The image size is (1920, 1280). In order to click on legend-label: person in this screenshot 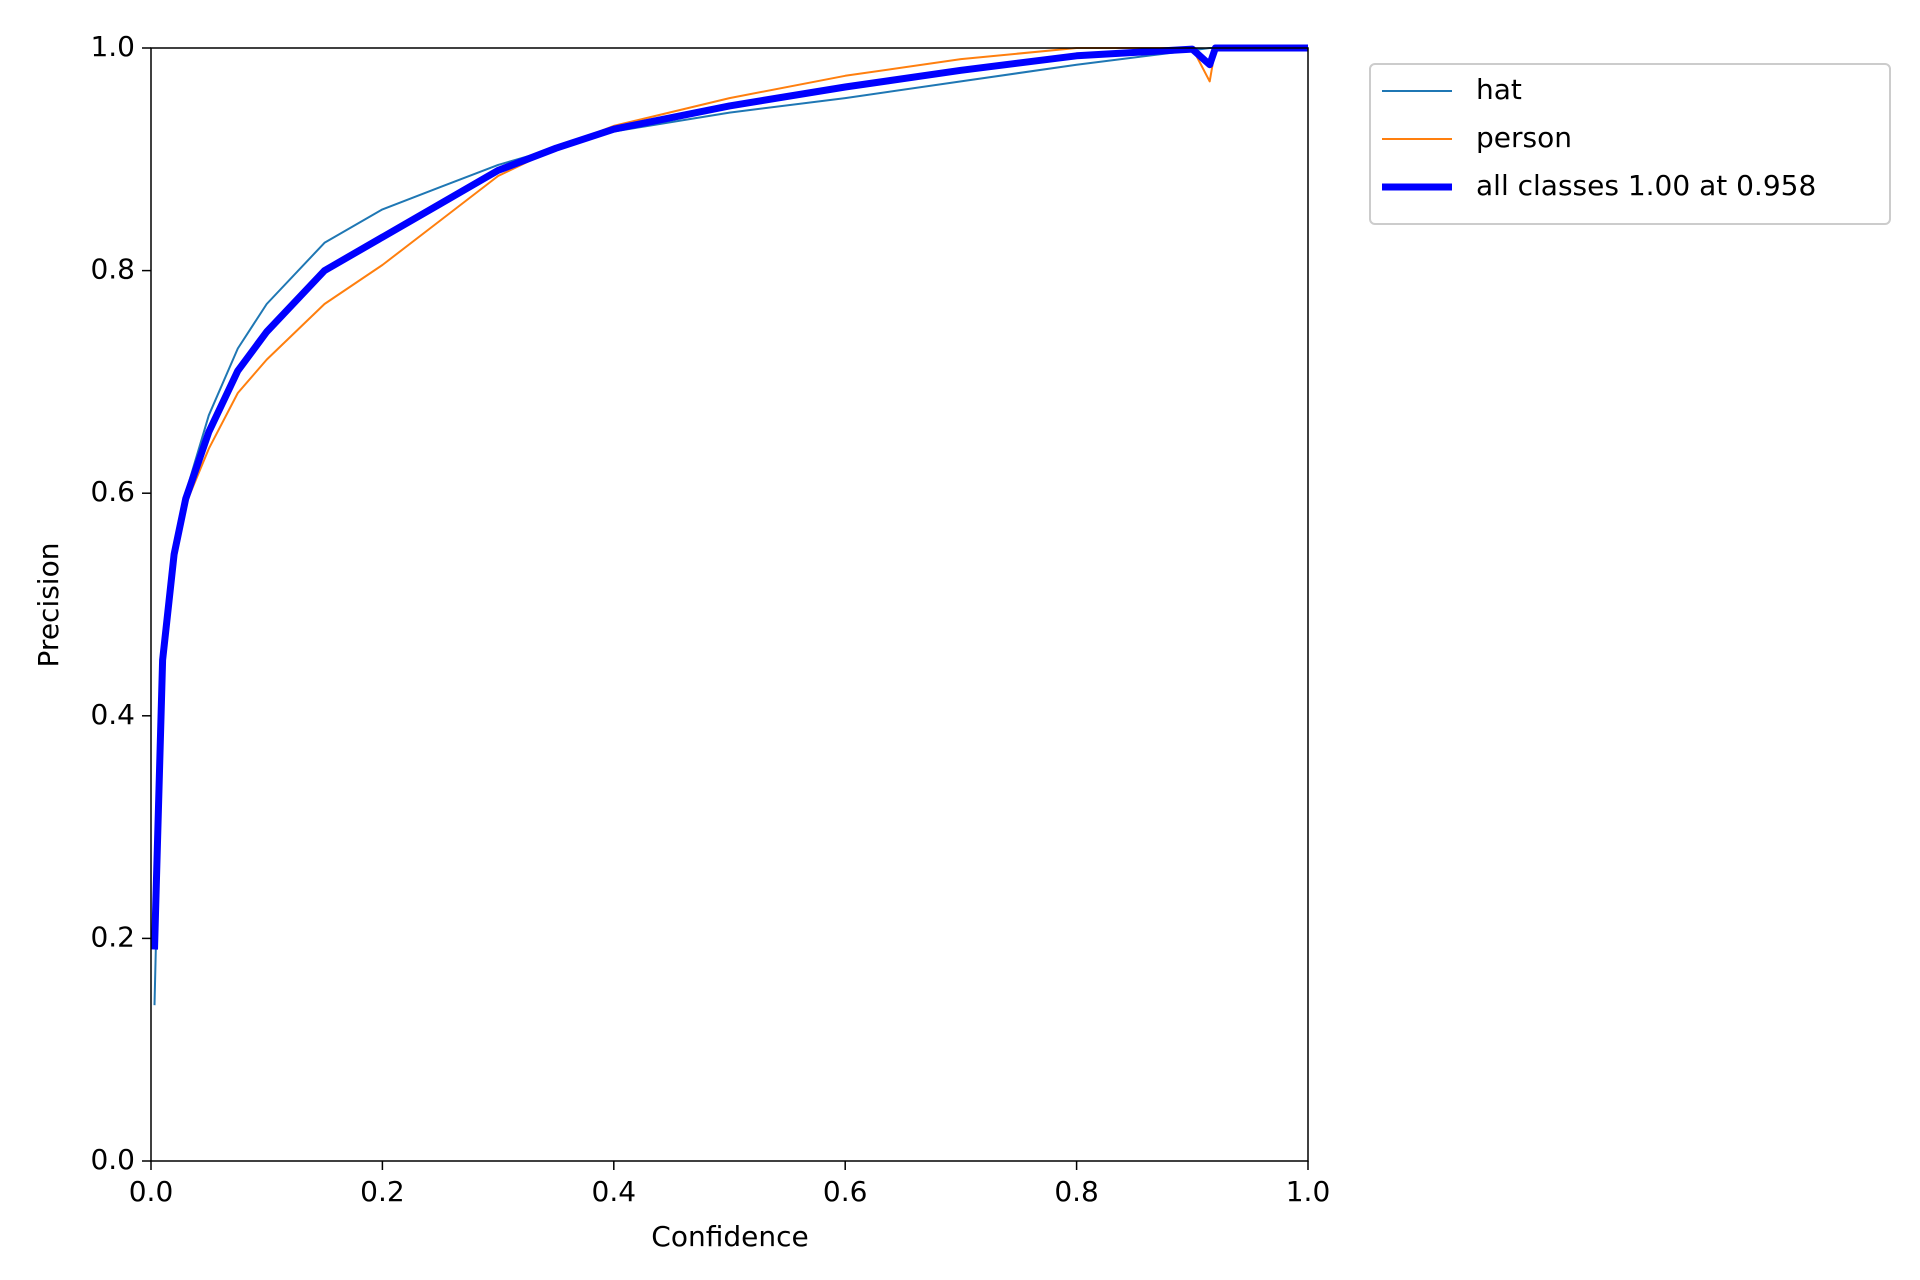, I will do `click(1524, 137)`.